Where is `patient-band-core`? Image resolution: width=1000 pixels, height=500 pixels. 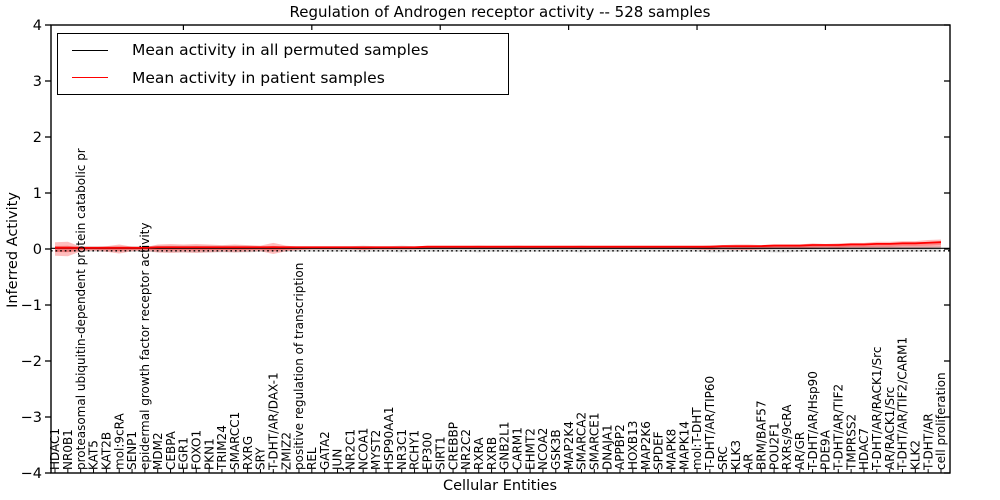 patient-band-core is located at coordinates (498, 247).